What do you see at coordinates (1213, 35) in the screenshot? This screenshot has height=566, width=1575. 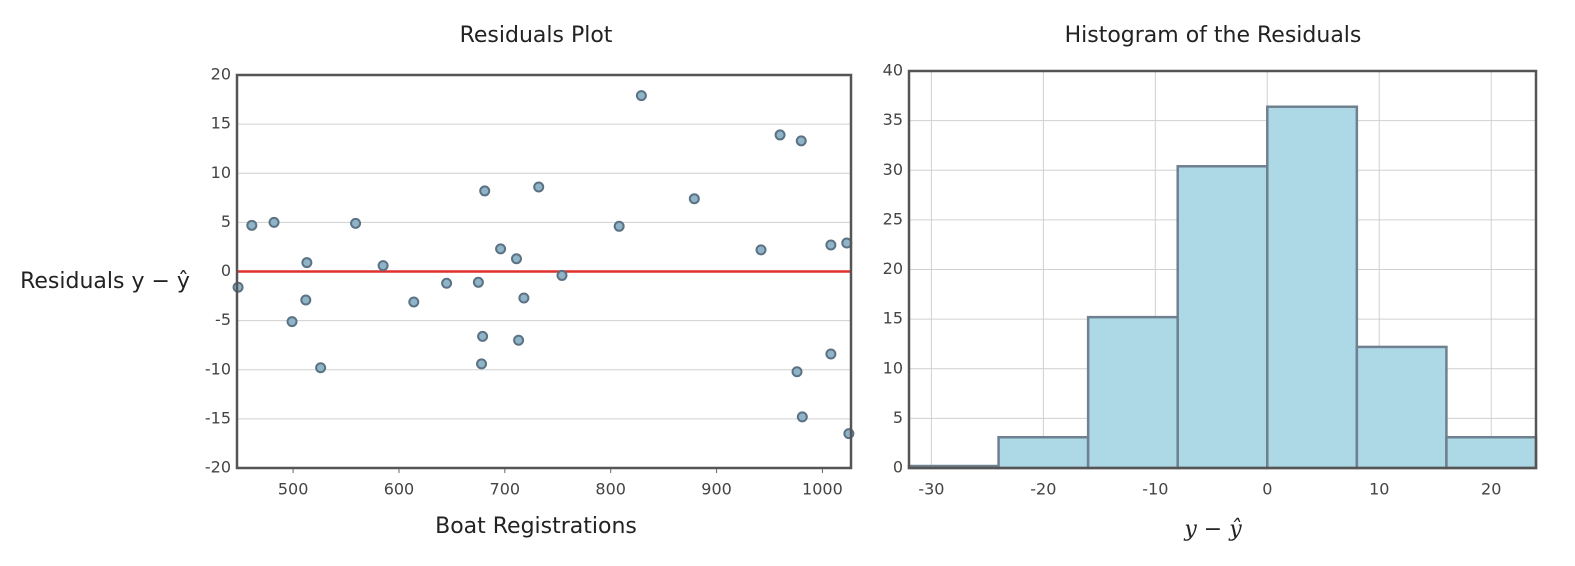 I see `chart-title: Histogram of the Residuals` at bounding box center [1213, 35].